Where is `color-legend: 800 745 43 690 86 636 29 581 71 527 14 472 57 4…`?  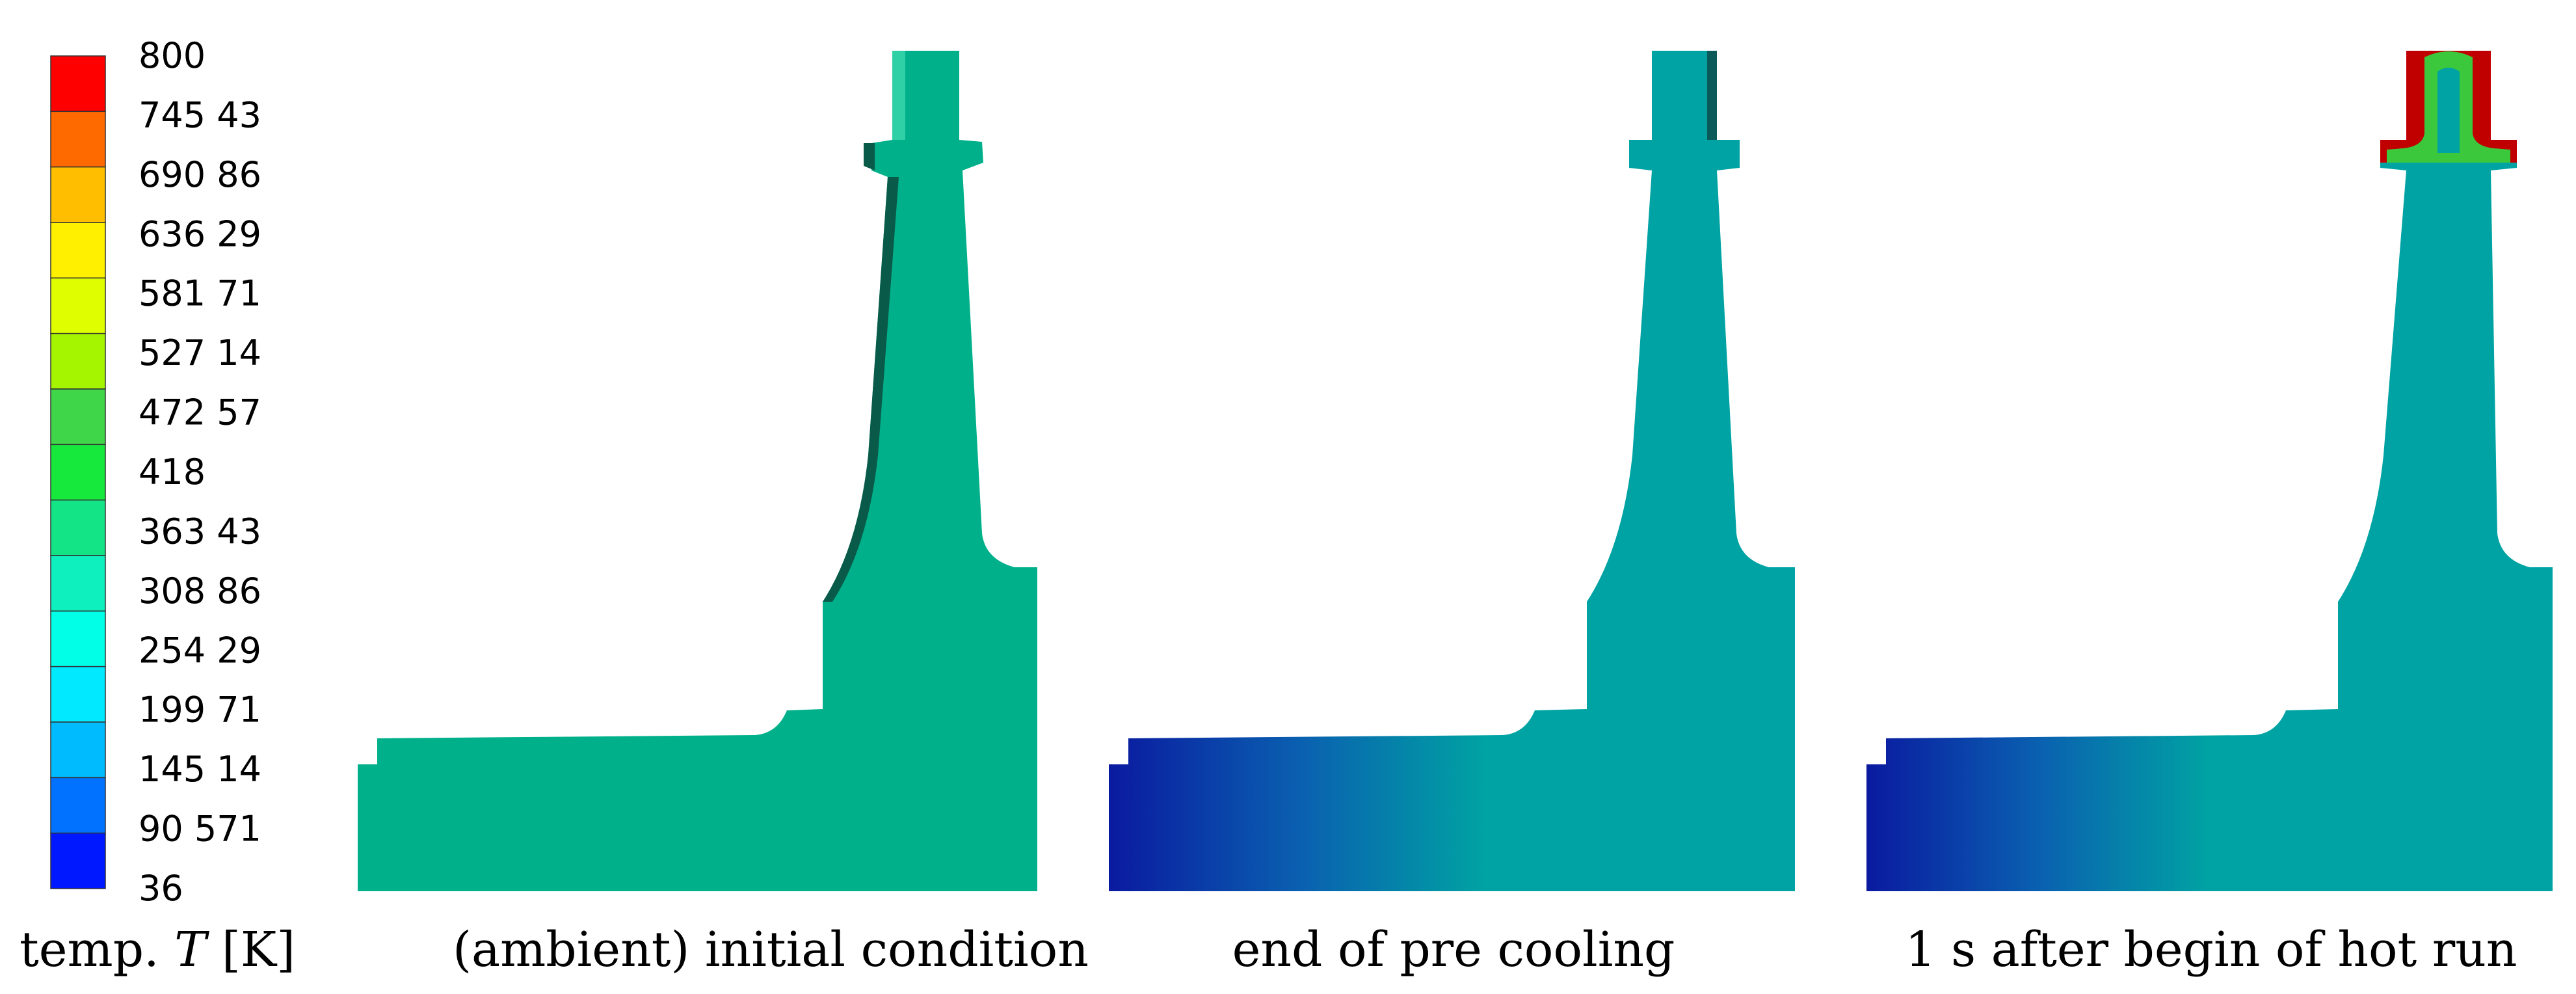 color-legend: 800 745 43 690 86 636 29 581 71 527 14 472 57 4… is located at coordinates (157, 506).